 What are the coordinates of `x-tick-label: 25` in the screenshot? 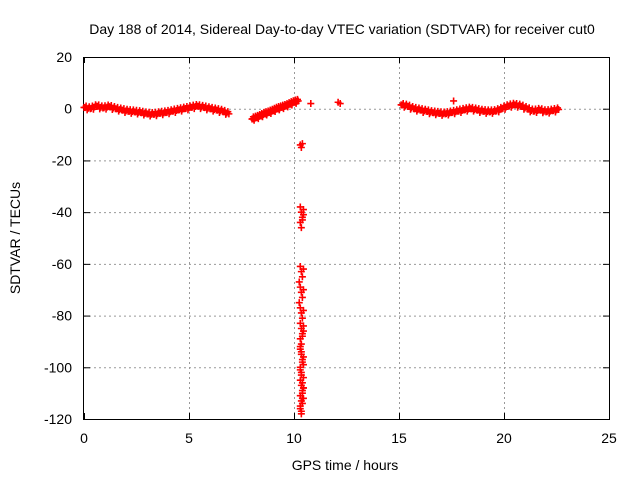 It's located at (609, 438).